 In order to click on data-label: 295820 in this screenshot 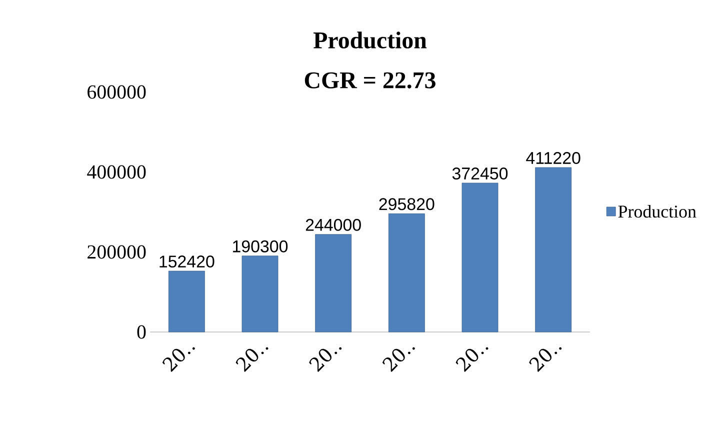, I will do `click(406, 204)`.